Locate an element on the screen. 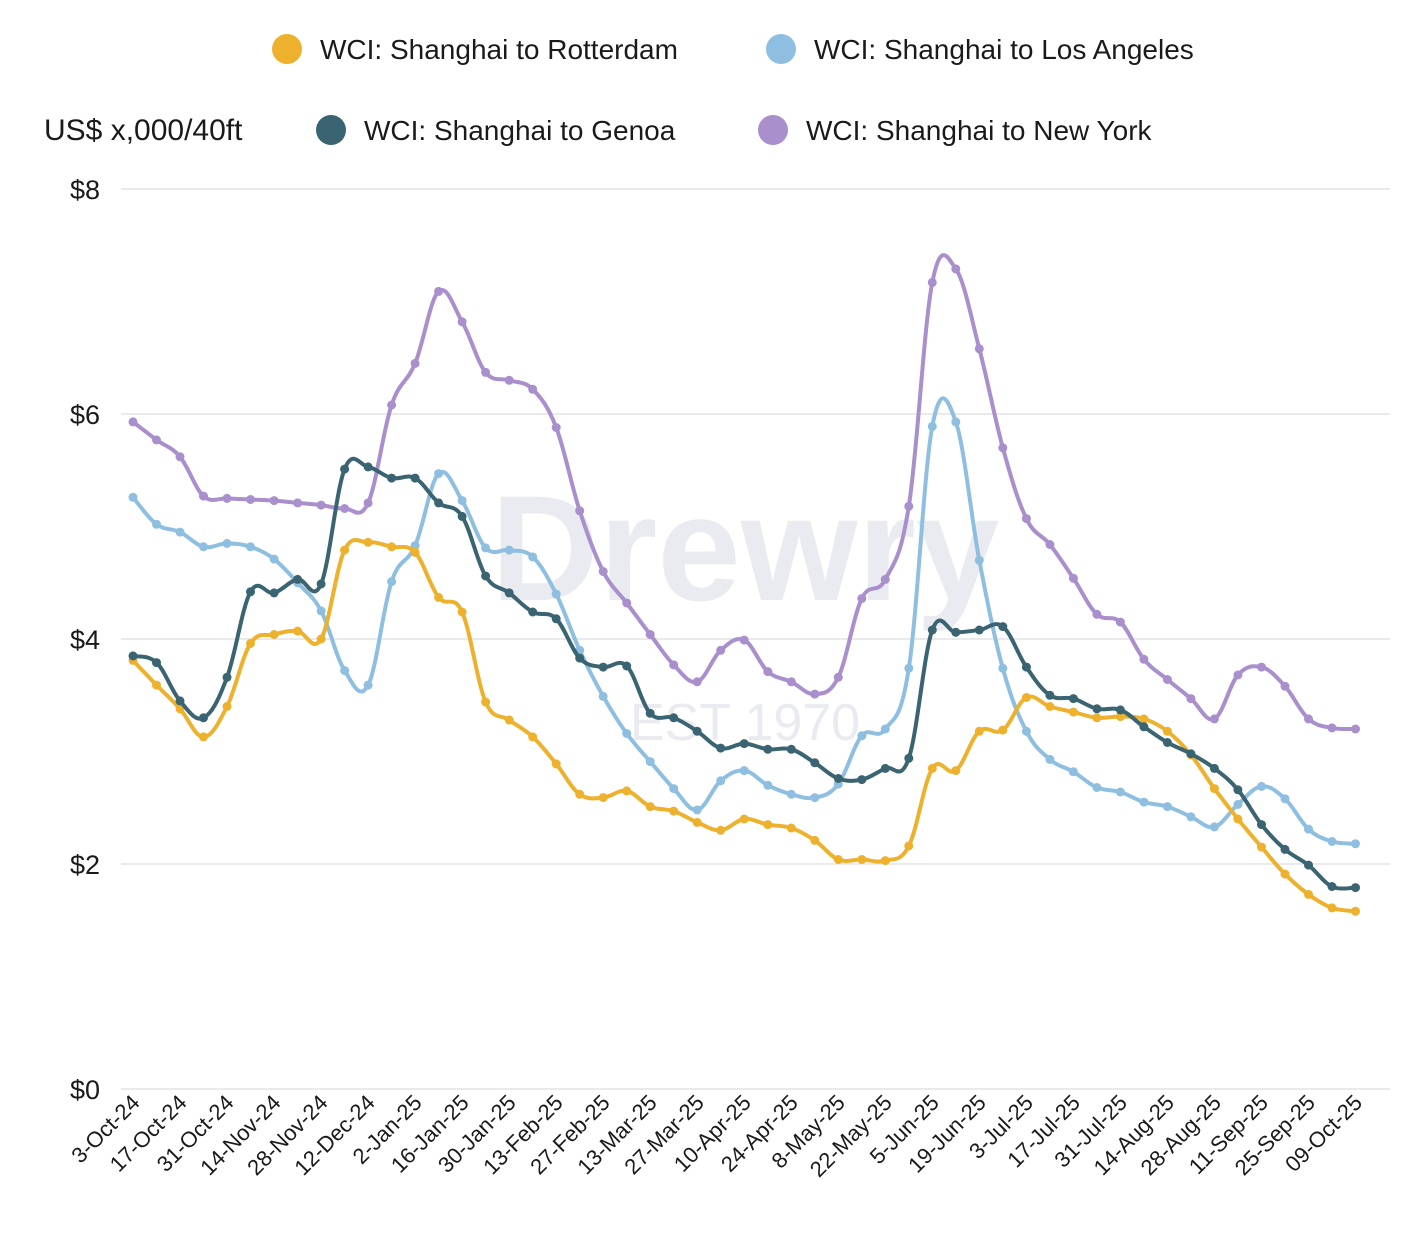  legend-label-los-angeles: WCI: Shanghai to Los Angeles is located at coordinates (1004, 49).